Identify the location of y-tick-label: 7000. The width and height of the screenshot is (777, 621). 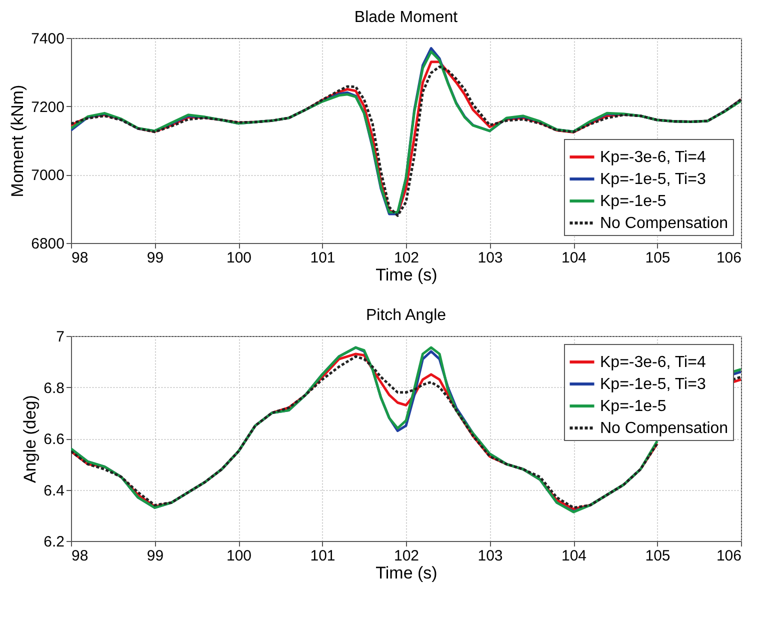
(47, 175).